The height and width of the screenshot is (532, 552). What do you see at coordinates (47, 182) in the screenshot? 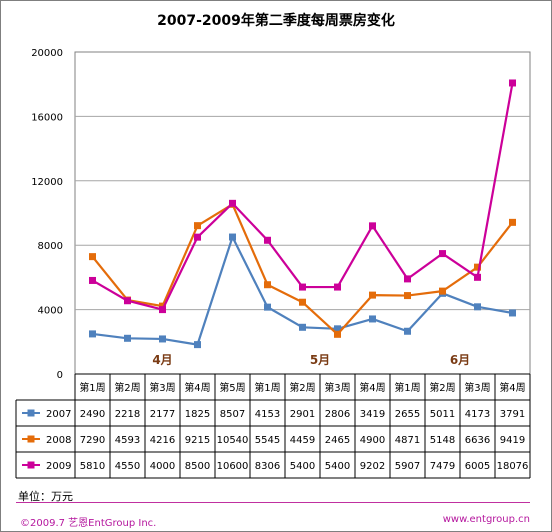
I see `y-tick-label: 12000` at bounding box center [47, 182].